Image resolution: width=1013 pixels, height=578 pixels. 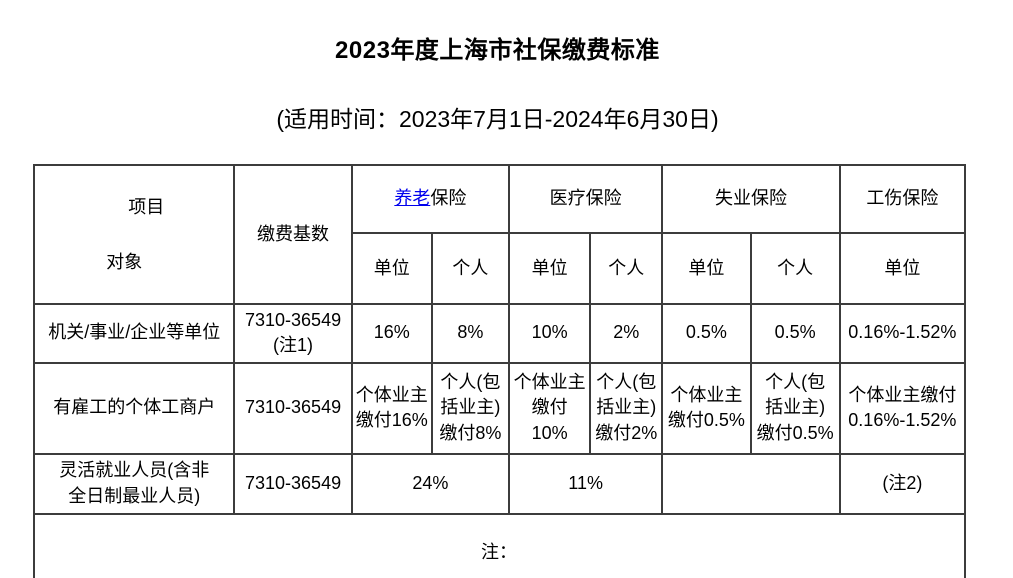 What do you see at coordinates (293, 333) in the screenshot?
I see `payment-base-cell: 7310-36549 (注1)` at bounding box center [293, 333].